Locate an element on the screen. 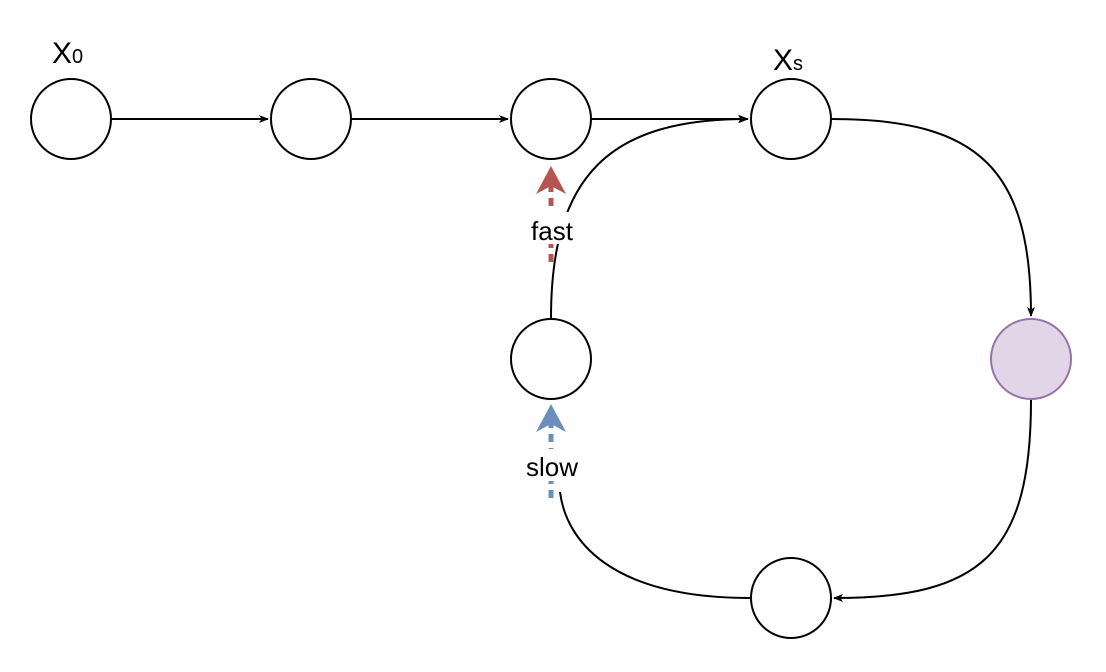 The height and width of the screenshot is (672, 1106). slow-label-bg is located at coordinates (552, 465).